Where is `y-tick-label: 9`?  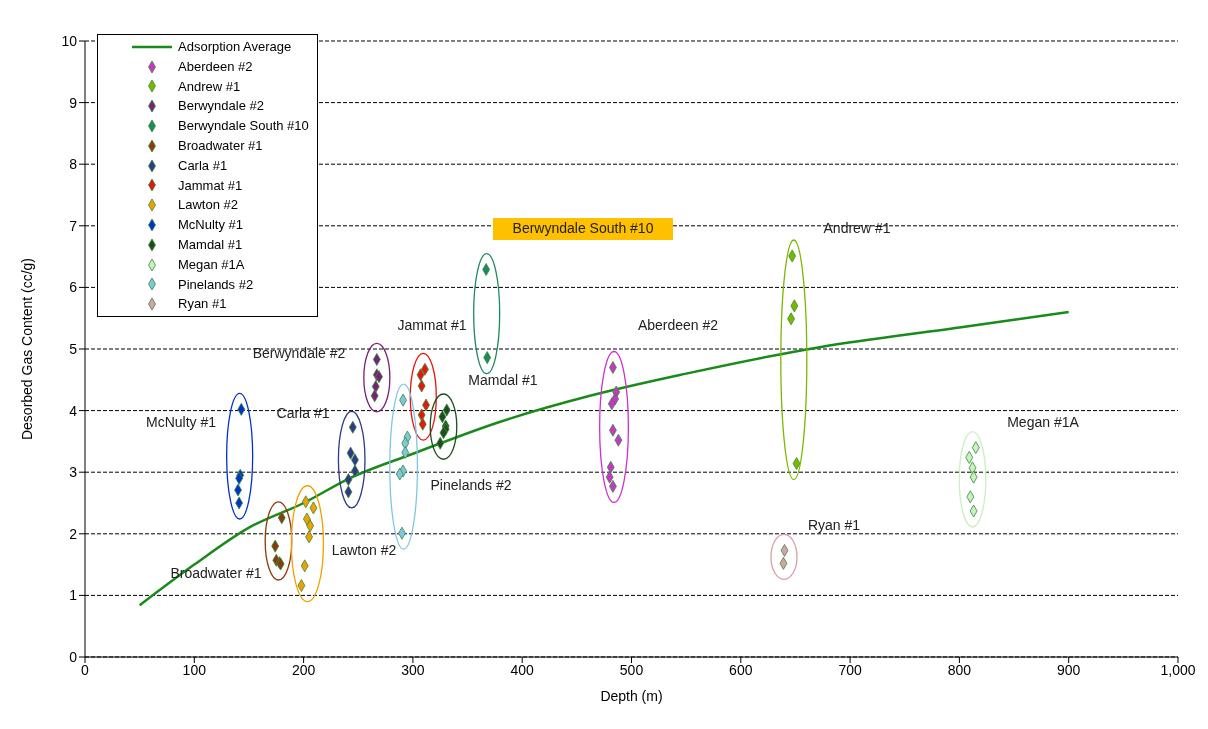
y-tick-label: 9 is located at coordinates (73, 102).